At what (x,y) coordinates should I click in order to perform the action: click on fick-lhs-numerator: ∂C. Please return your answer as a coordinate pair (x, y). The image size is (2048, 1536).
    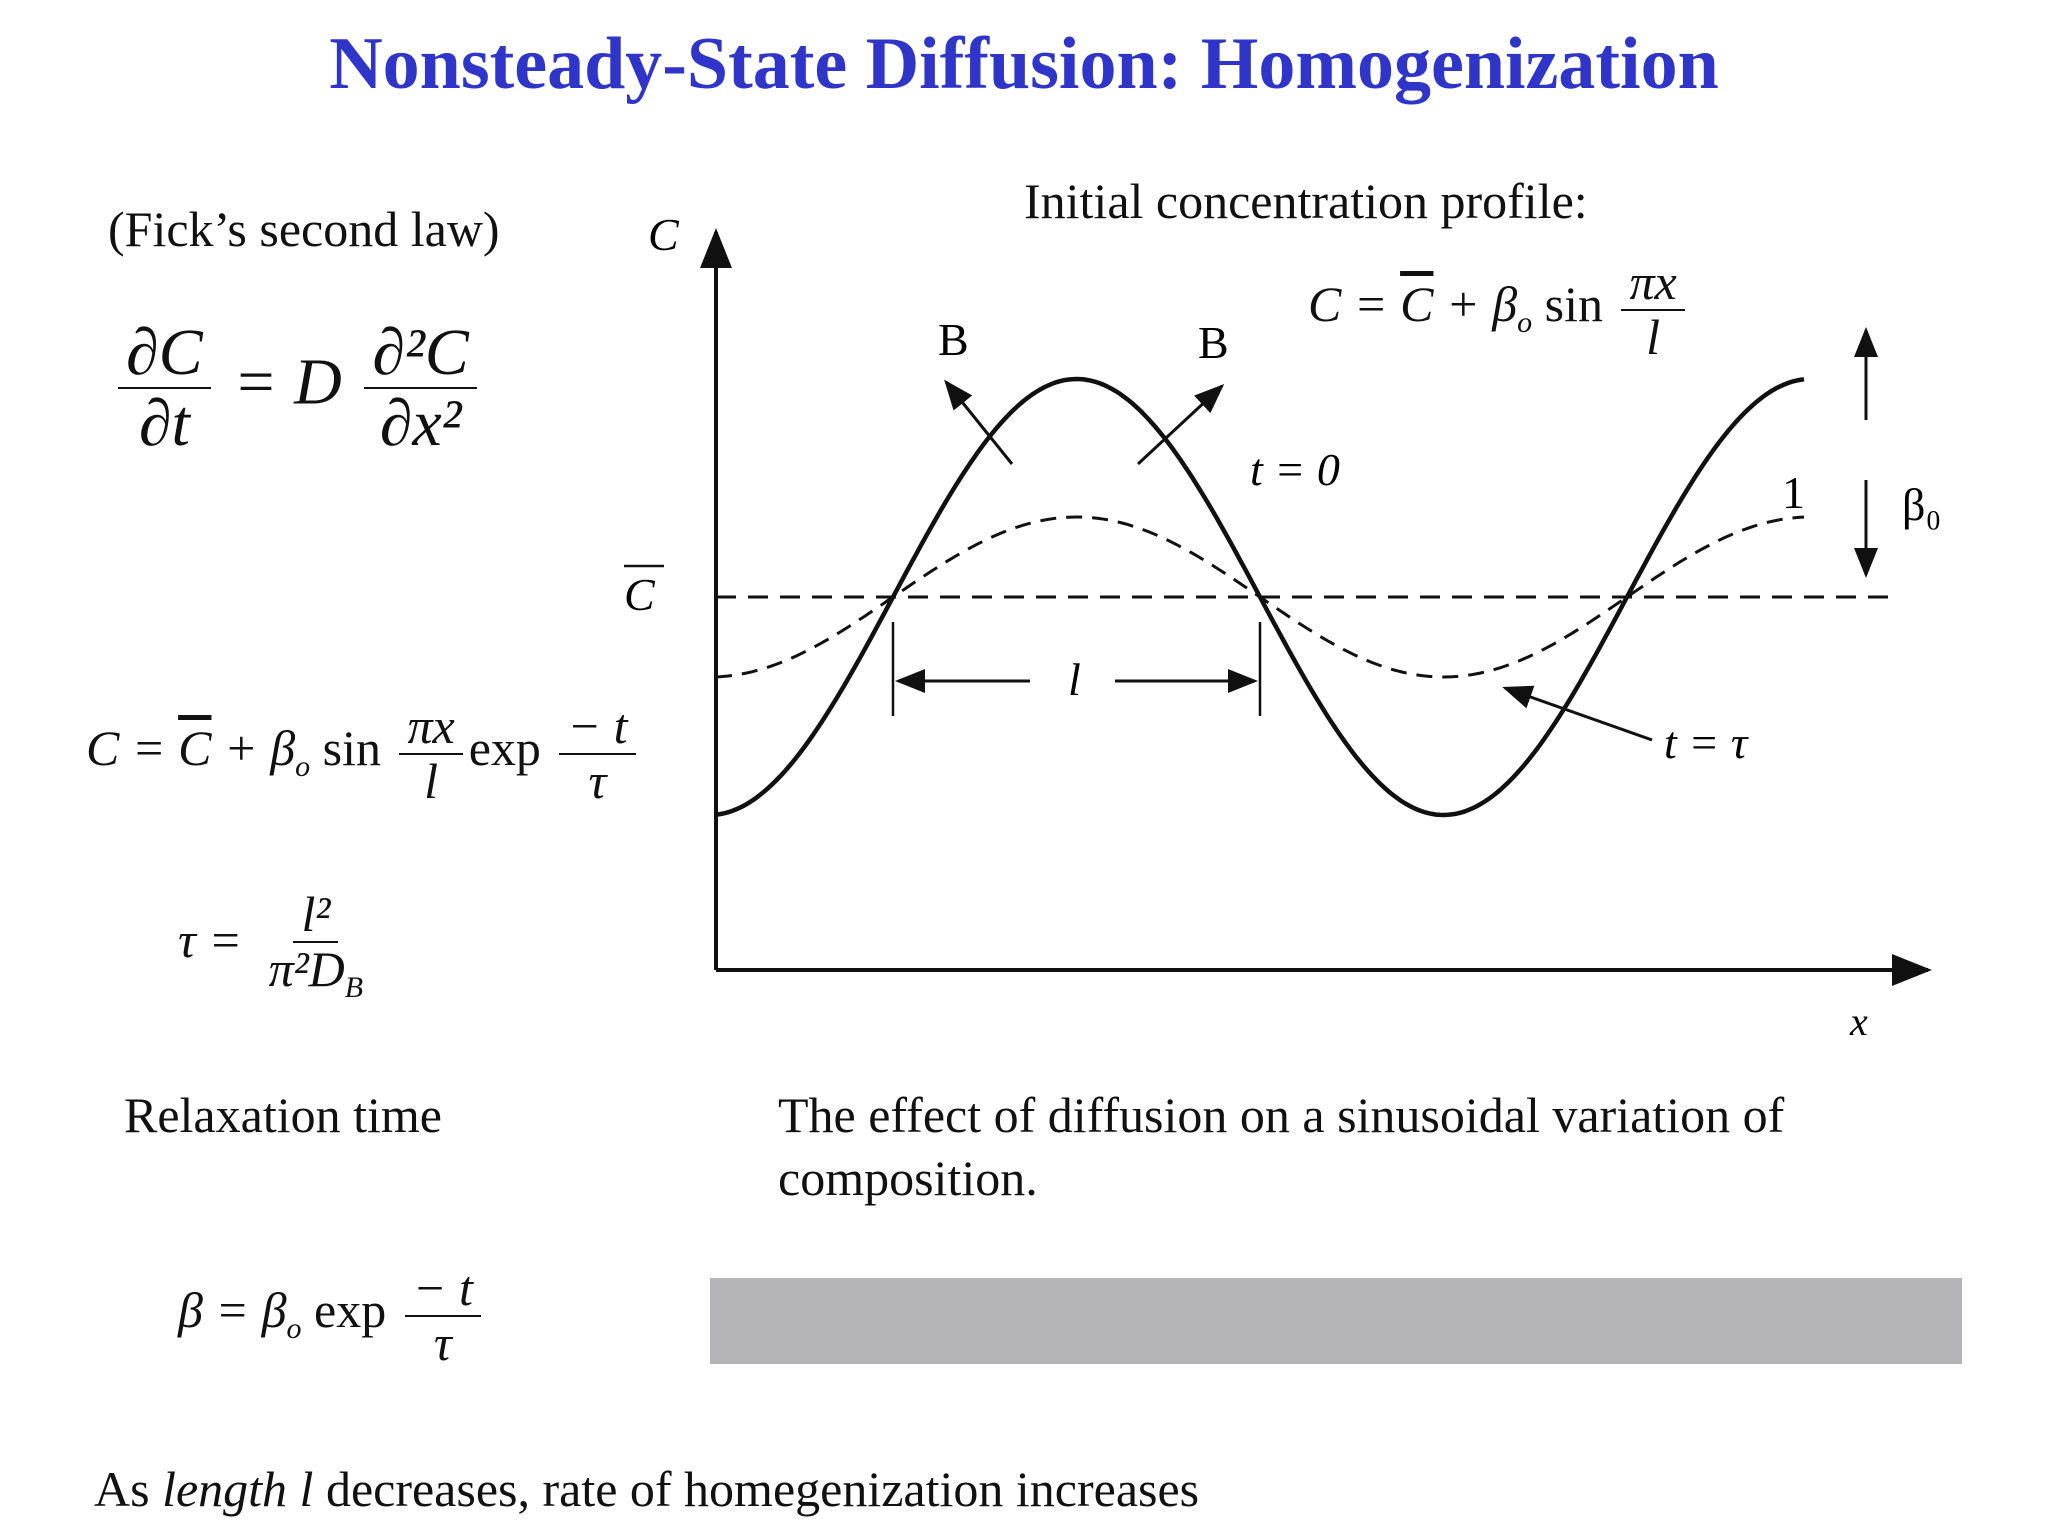
    Looking at the image, I should click on (164, 354).